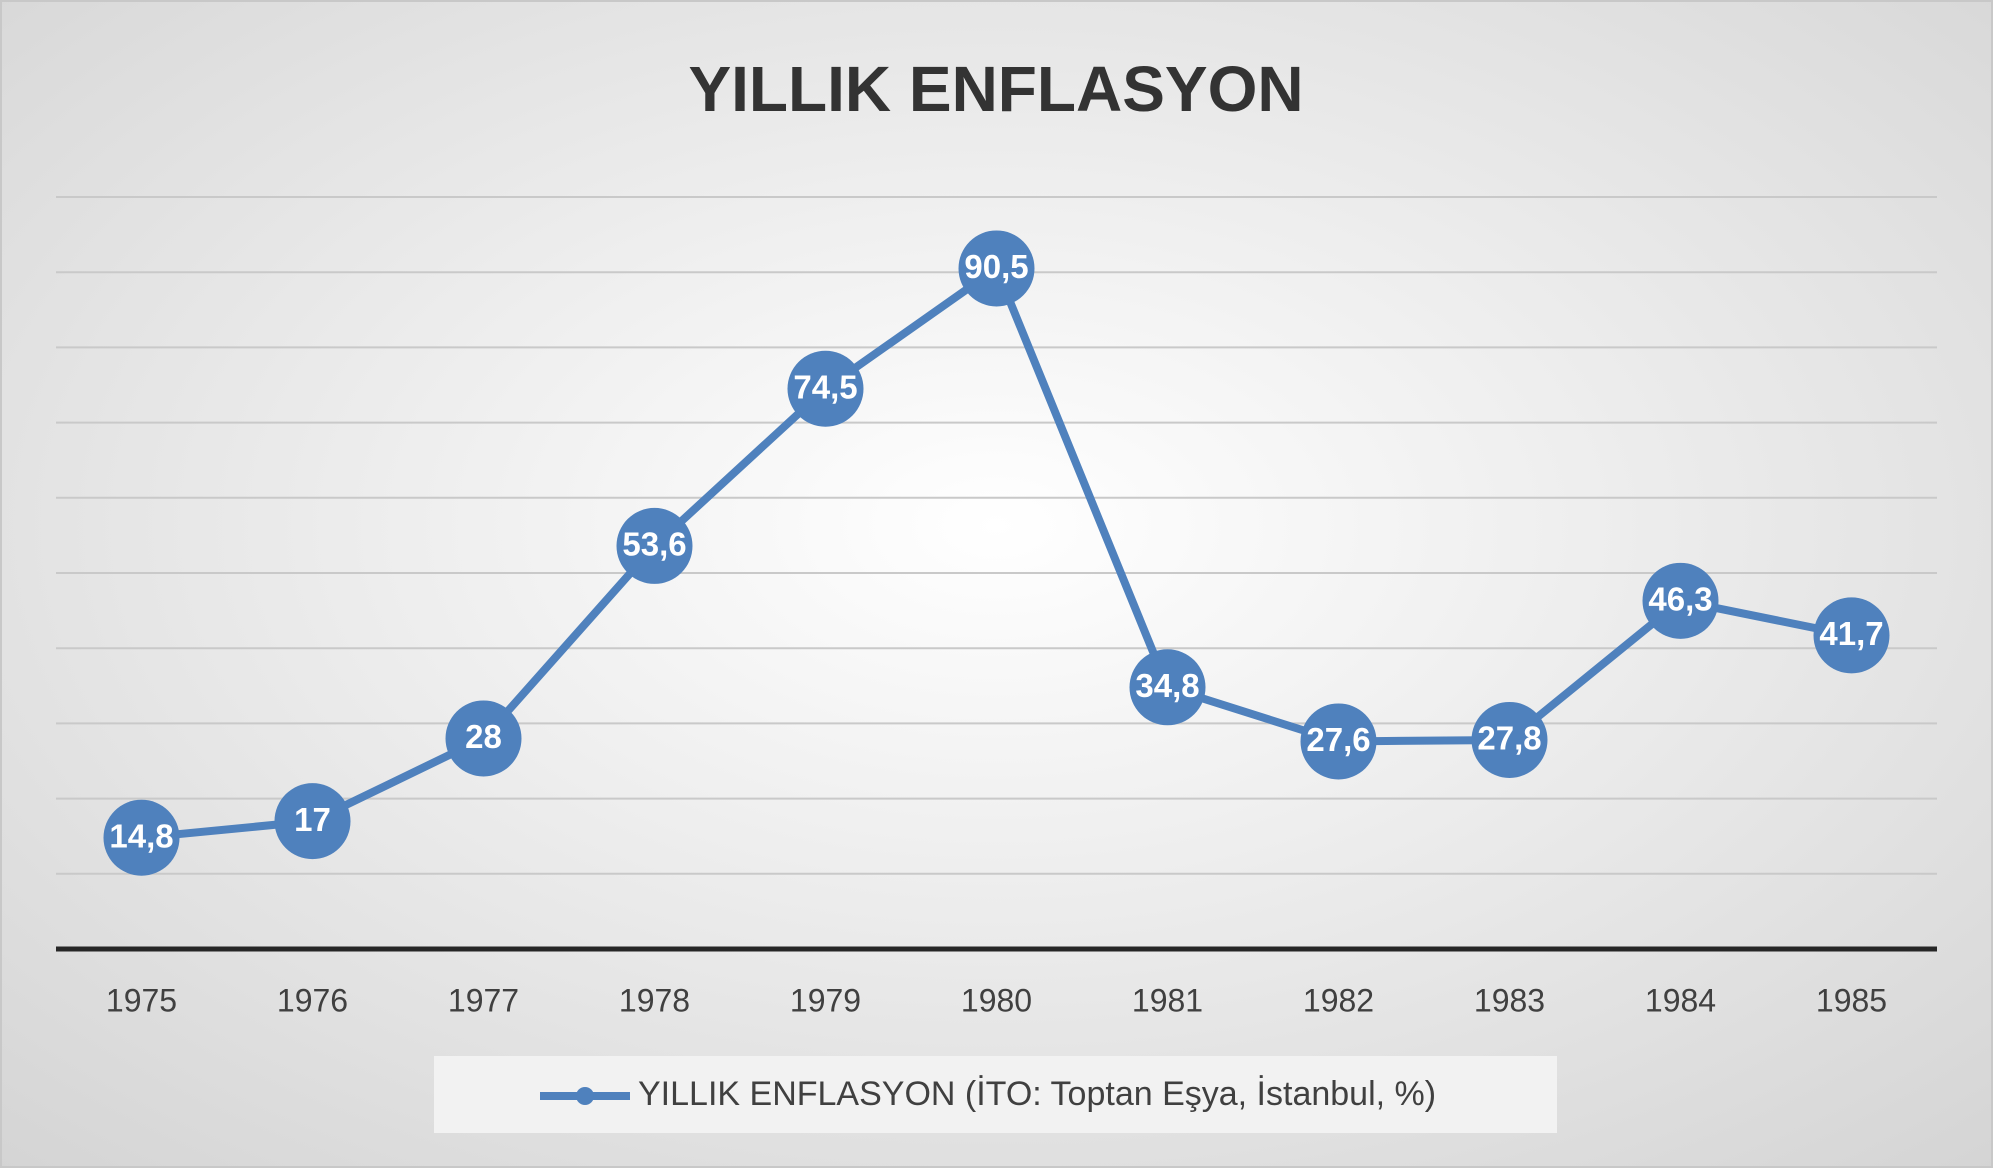 The image size is (1993, 1168). I want to click on x-tick-label: 1975, so click(141, 1000).